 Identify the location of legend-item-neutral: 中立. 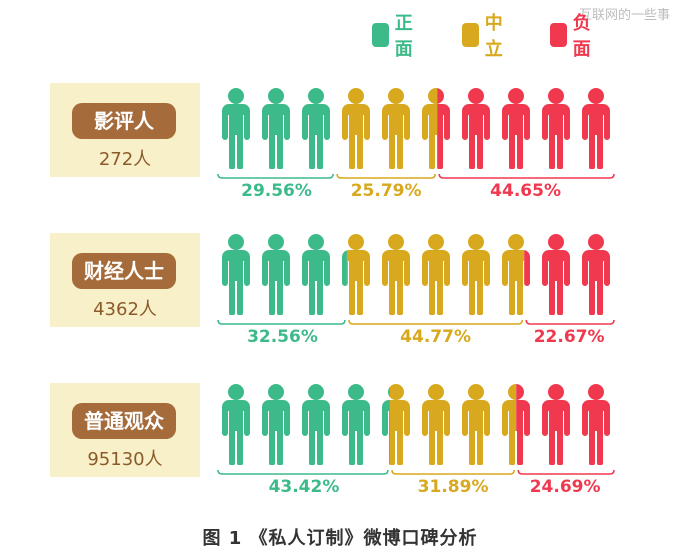
(486, 36).